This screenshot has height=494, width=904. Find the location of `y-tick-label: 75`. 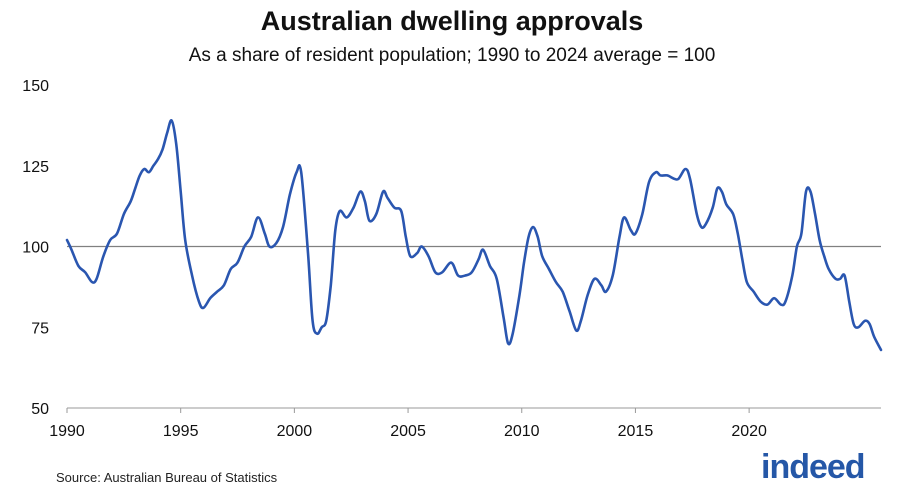

y-tick-label: 75 is located at coordinates (40, 328).